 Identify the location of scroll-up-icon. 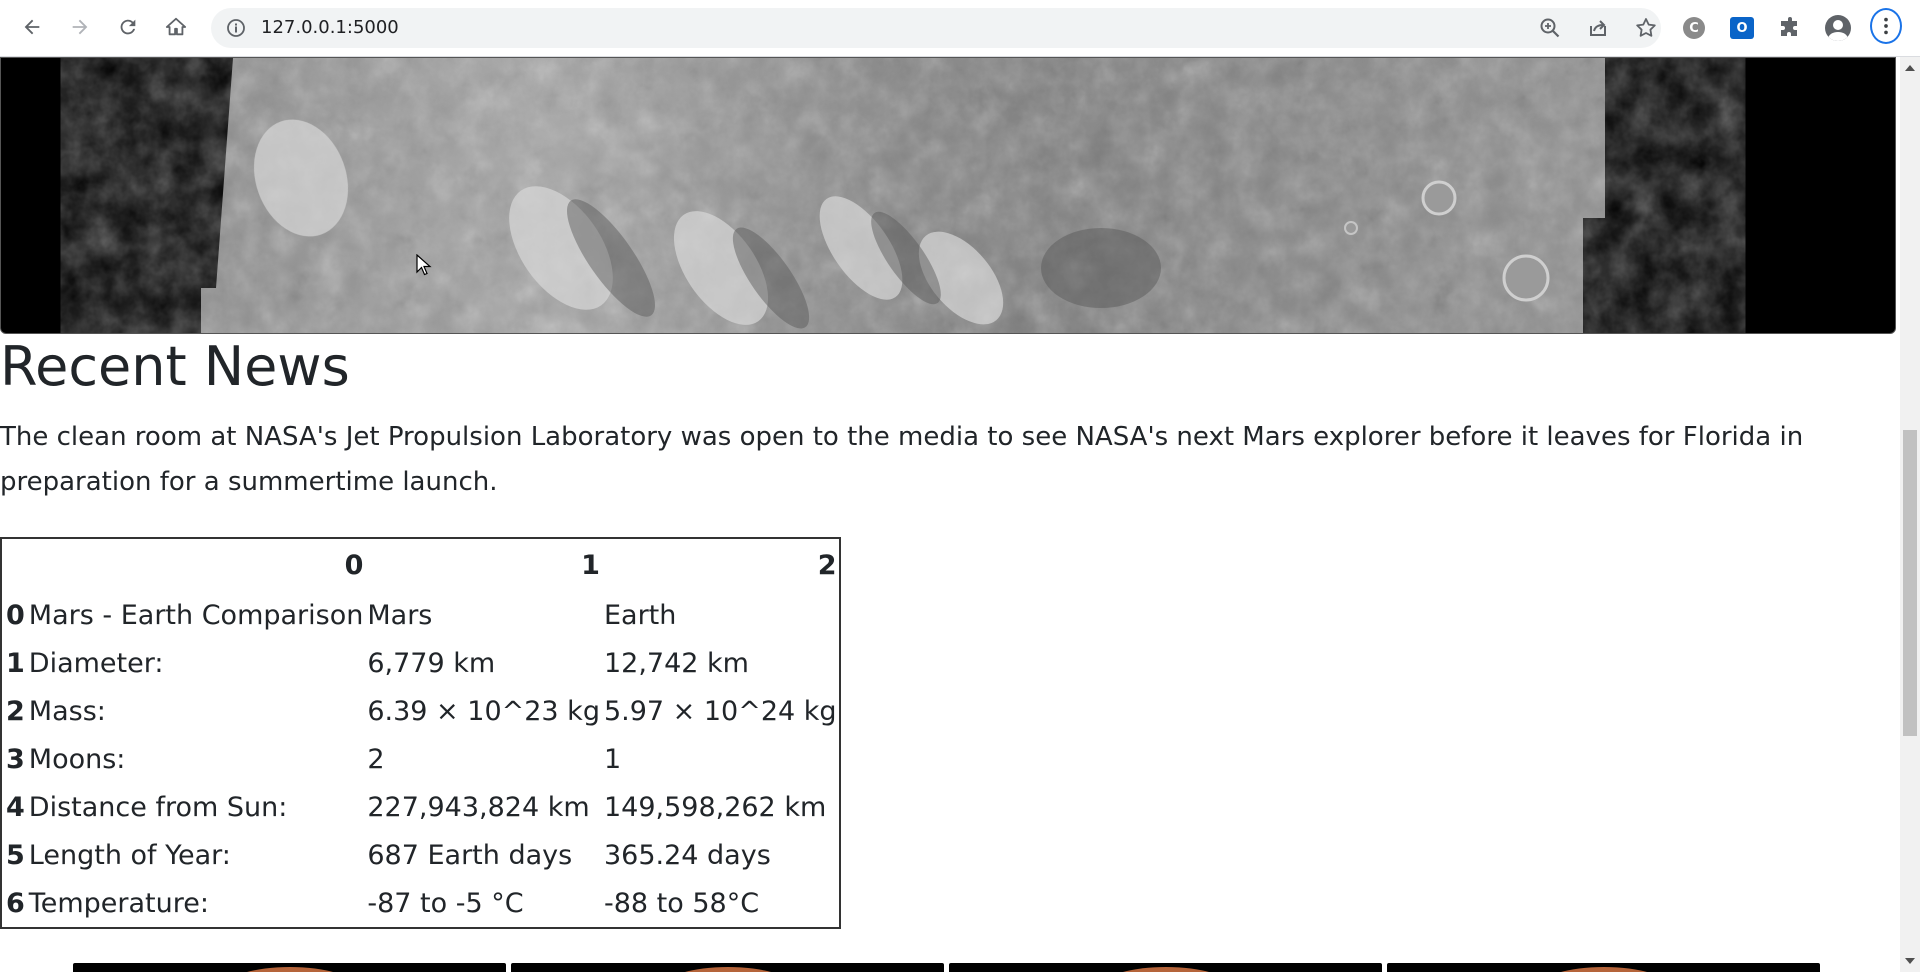
(1910, 68).